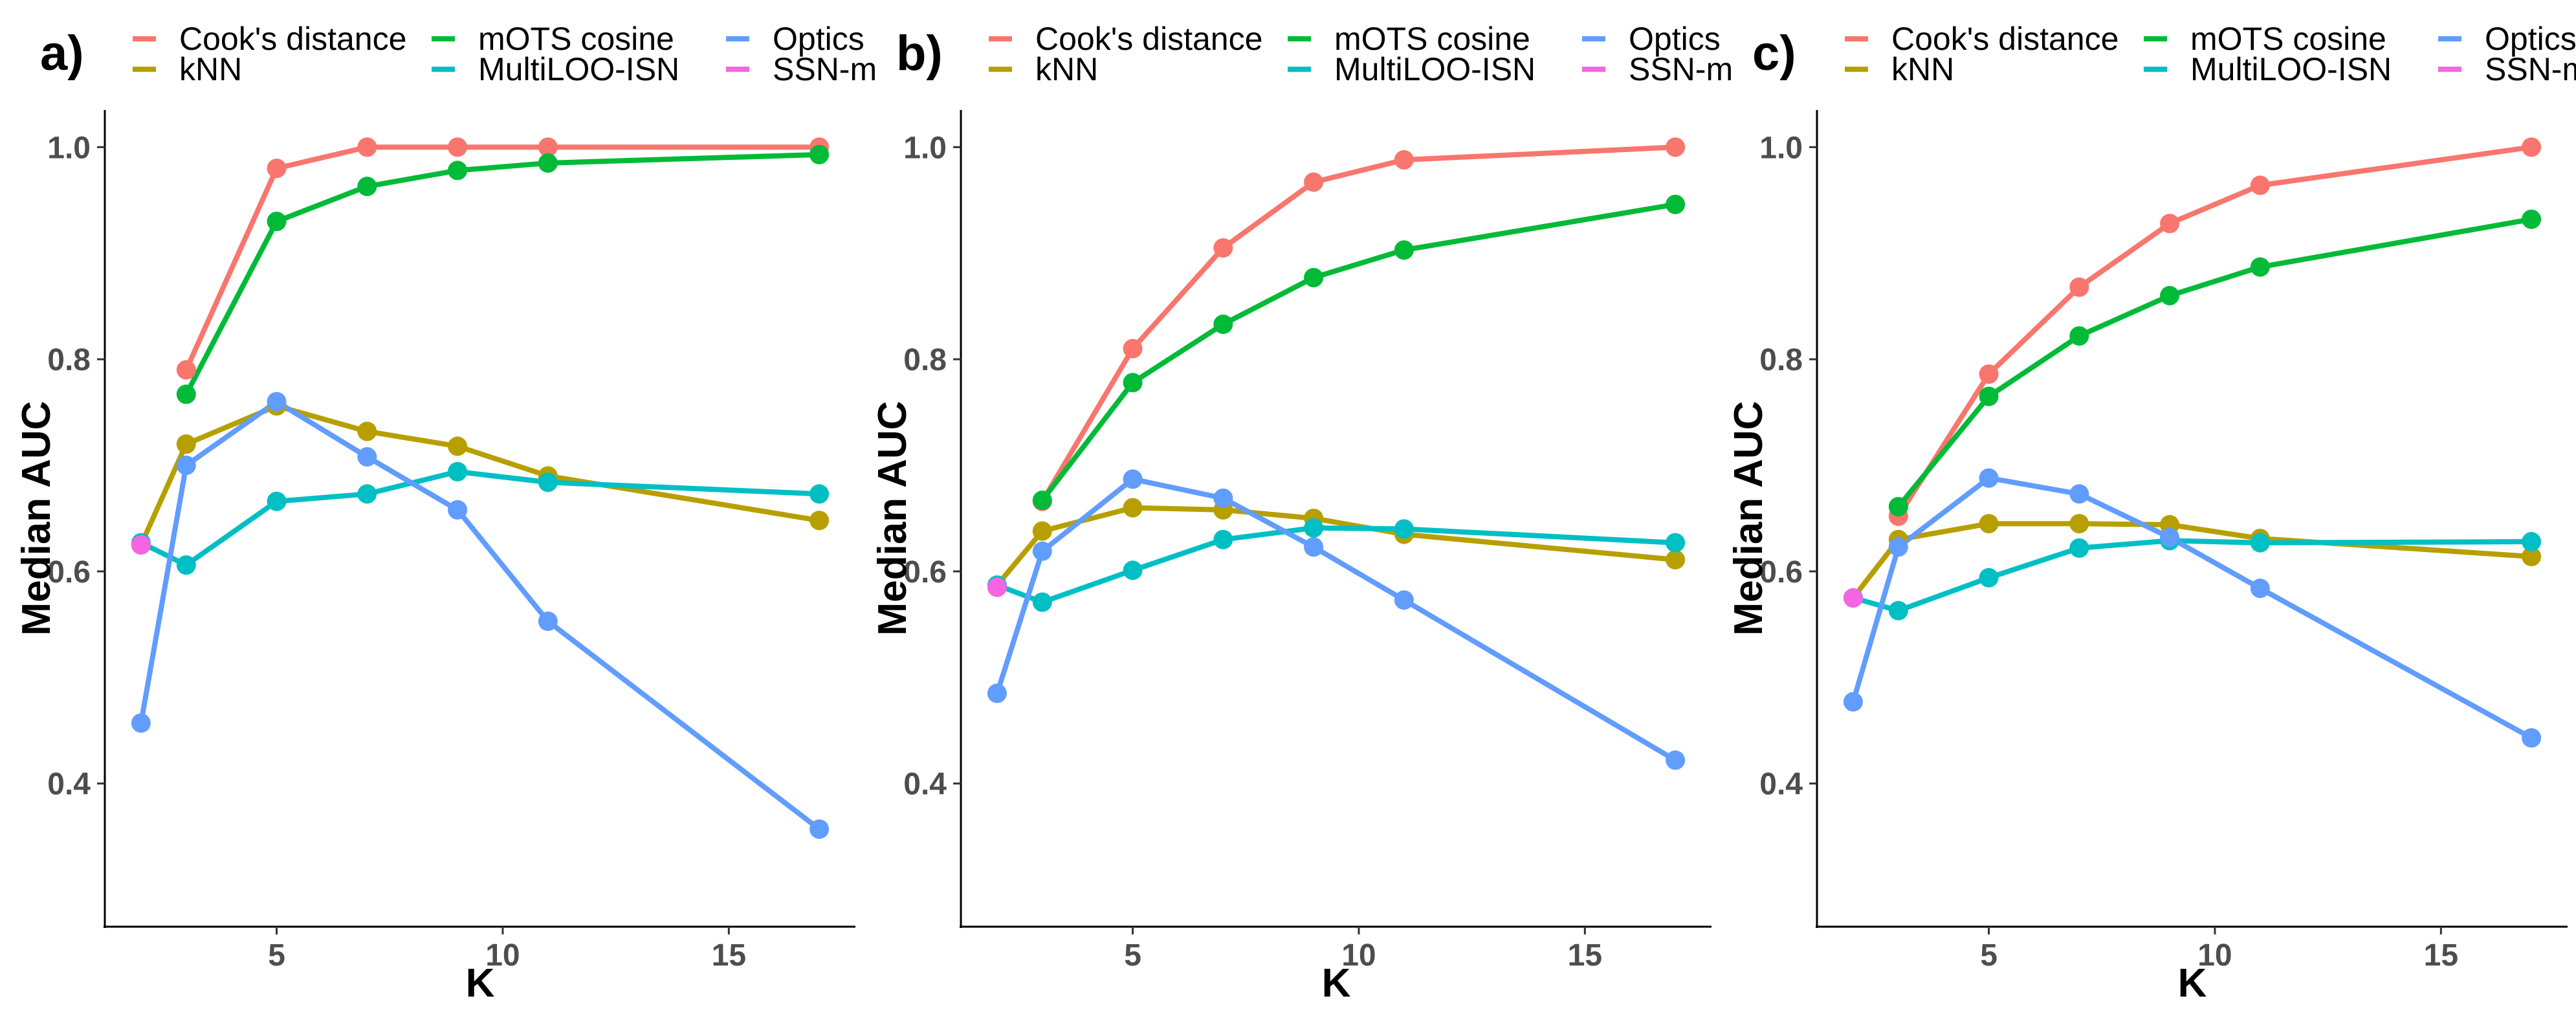 Image resolution: width=2576 pixels, height=1016 pixels. I want to click on legend-entry: kNN, so click(1899, 69).